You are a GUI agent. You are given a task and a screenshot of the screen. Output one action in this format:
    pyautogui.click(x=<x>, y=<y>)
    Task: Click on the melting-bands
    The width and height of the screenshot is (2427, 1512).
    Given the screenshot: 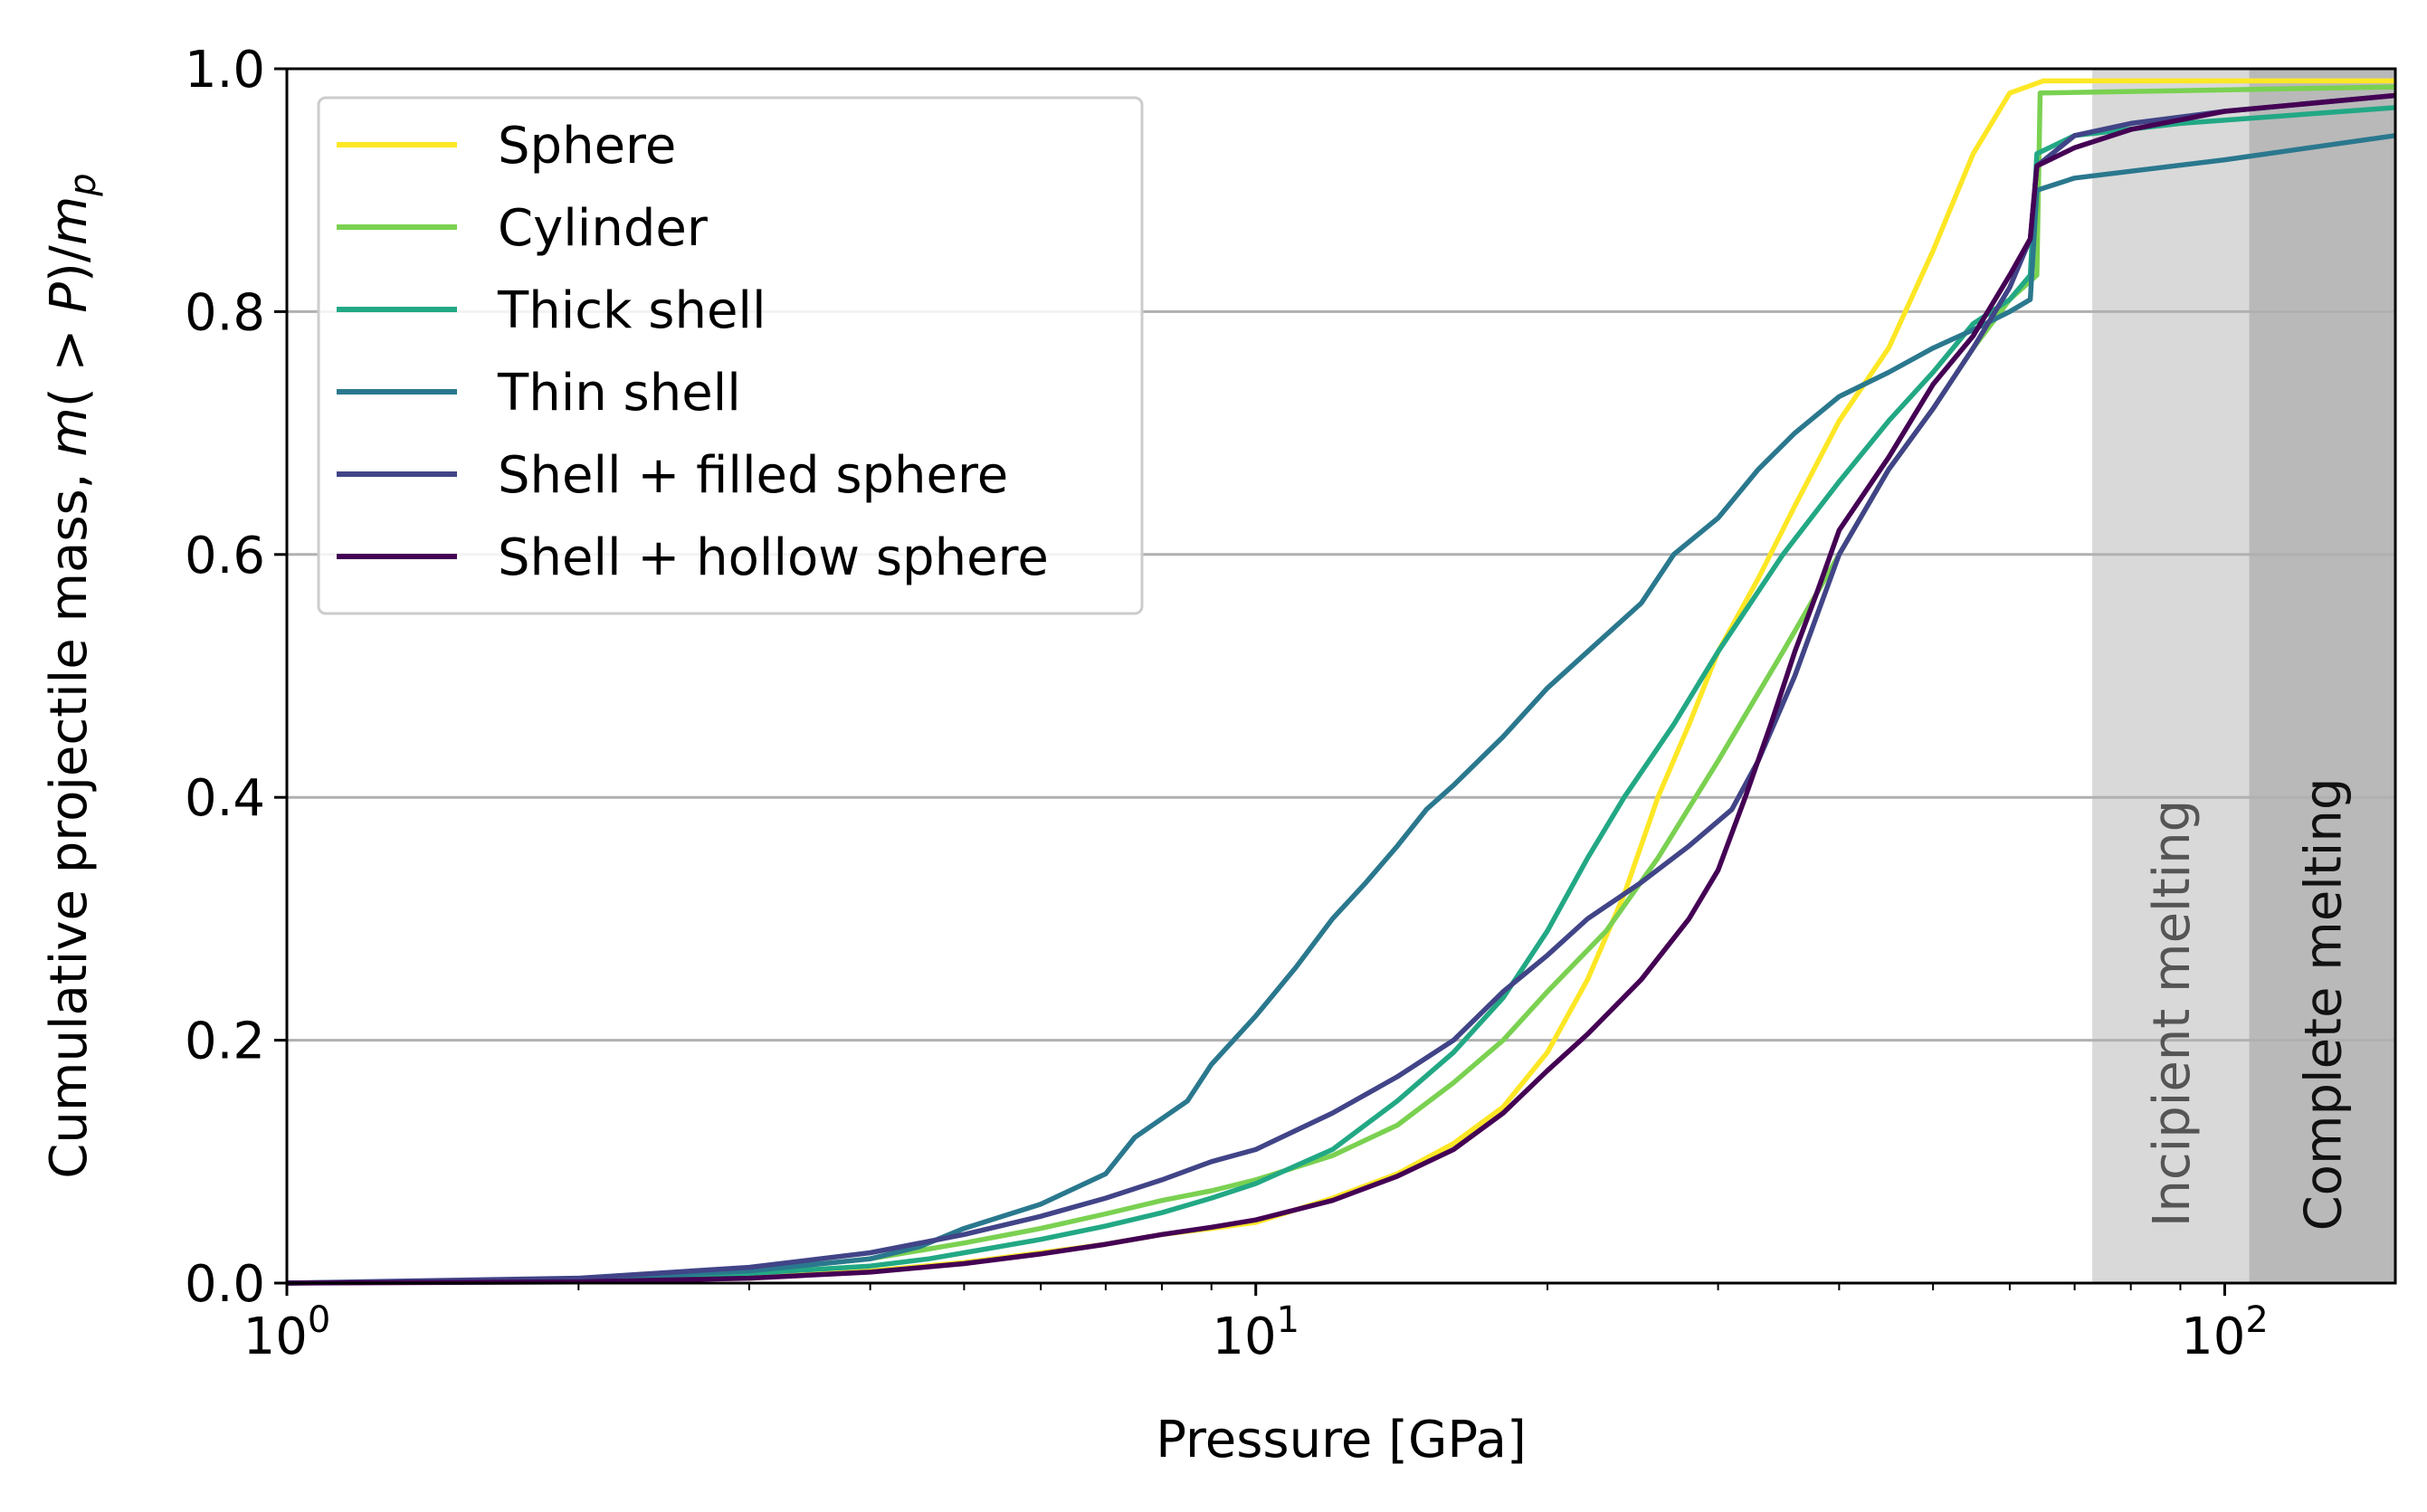 What is the action you would take?
    pyautogui.click(x=2243, y=676)
    